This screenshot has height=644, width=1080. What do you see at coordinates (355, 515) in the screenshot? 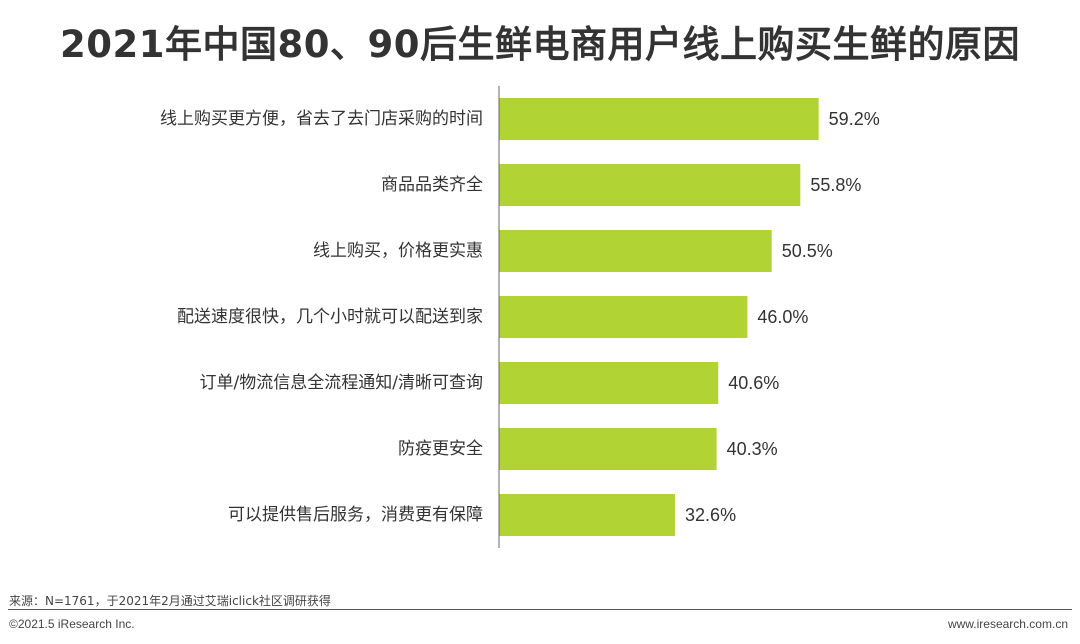
I see `category-label: 可以提供售后服务，消费更有保障` at bounding box center [355, 515].